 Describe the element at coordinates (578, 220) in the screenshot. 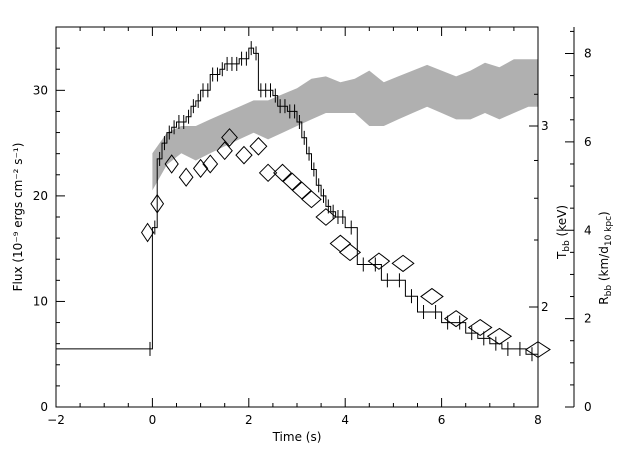

I see `y-axis-right-radius: 0 2 4 6 8` at that location.